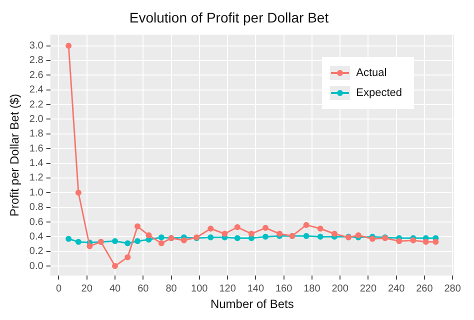  What do you see at coordinates (252, 304) in the screenshot?
I see `x-axis-title: Number of Bets` at bounding box center [252, 304].